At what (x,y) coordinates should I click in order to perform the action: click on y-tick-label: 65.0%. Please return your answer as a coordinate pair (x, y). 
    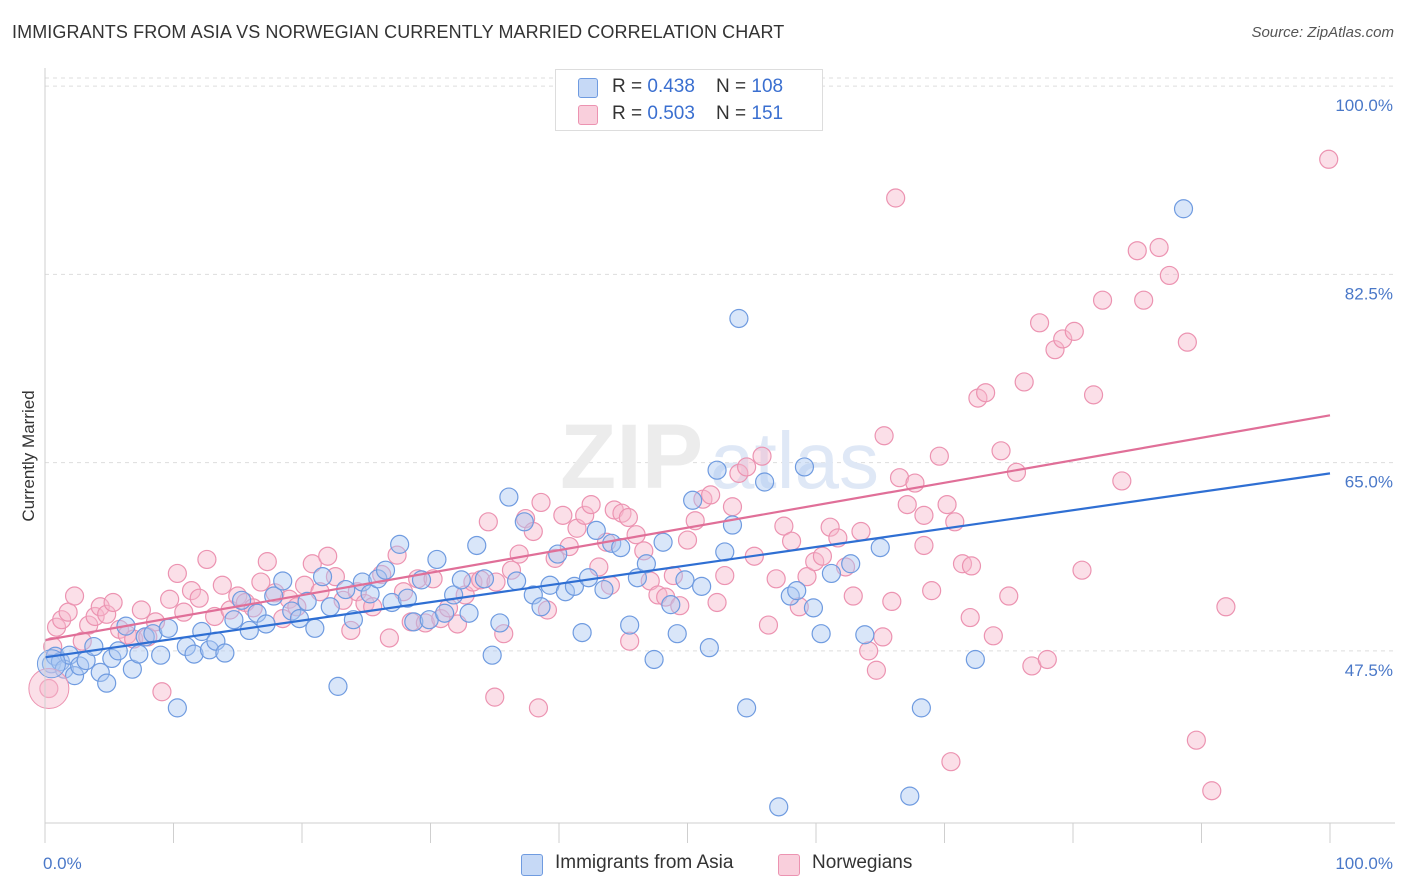
    Looking at the image, I should click on (1369, 482).